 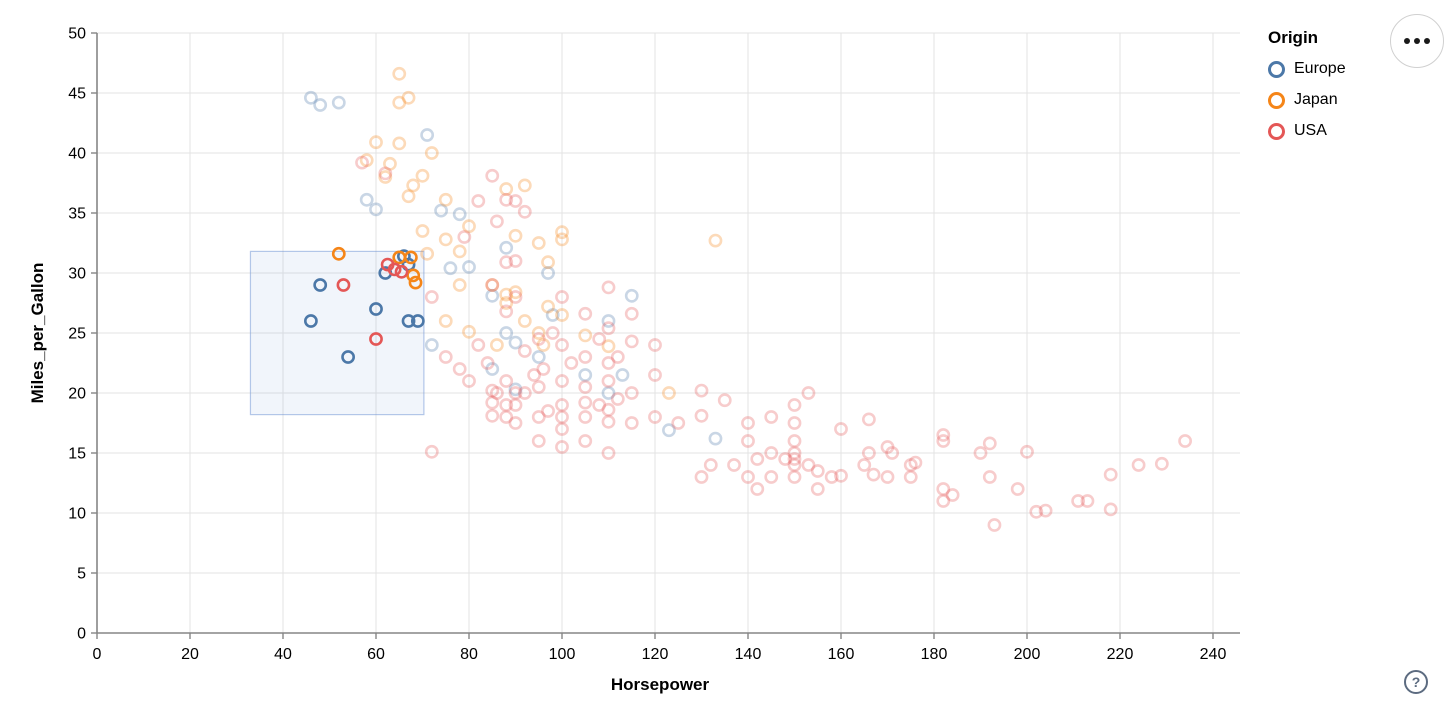 What do you see at coordinates (1320, 68) in the screenshot?
I see `legend-label: Europe` at bounding box center [1320, 68].